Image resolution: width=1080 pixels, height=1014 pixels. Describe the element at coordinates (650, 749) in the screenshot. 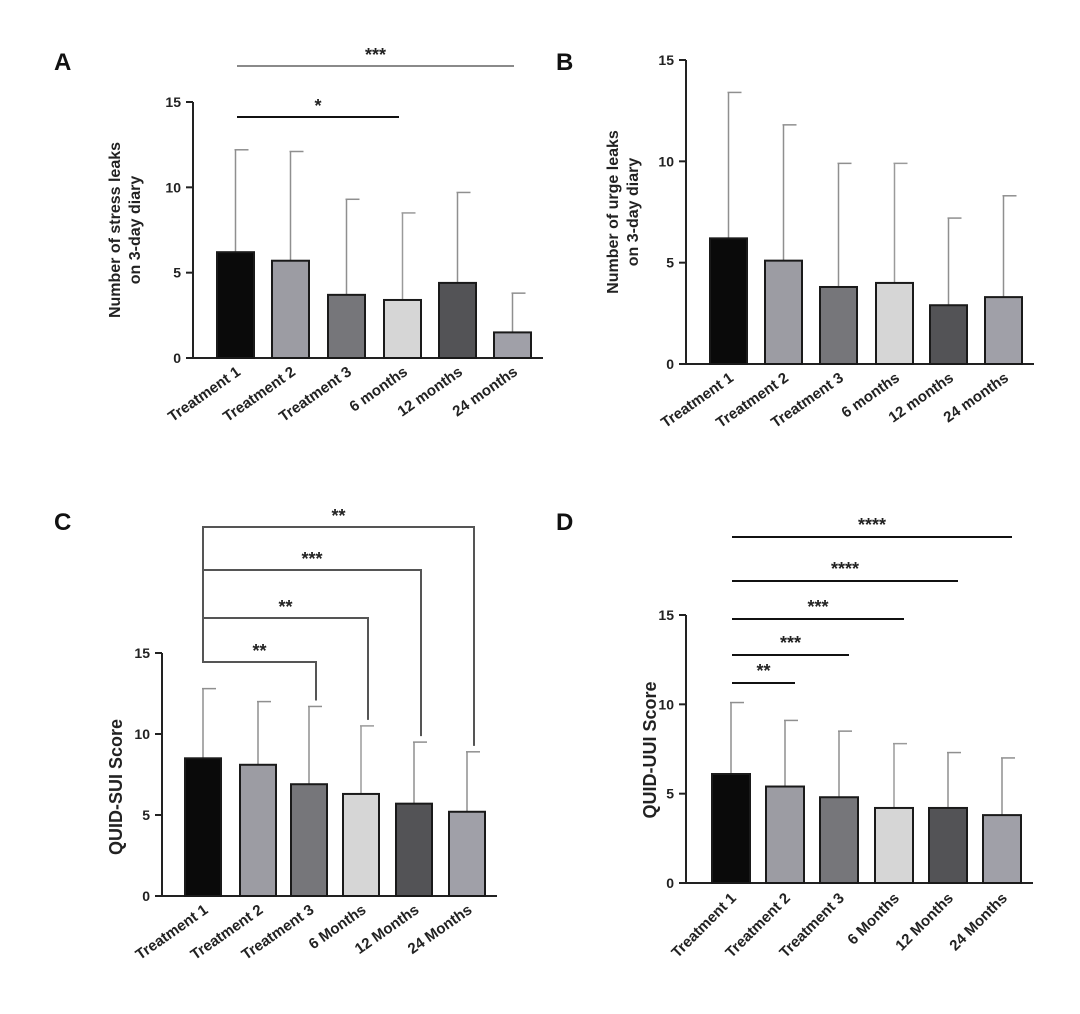

I see `panel-d-y-axis-title: QUID-UUI Score` at that location.